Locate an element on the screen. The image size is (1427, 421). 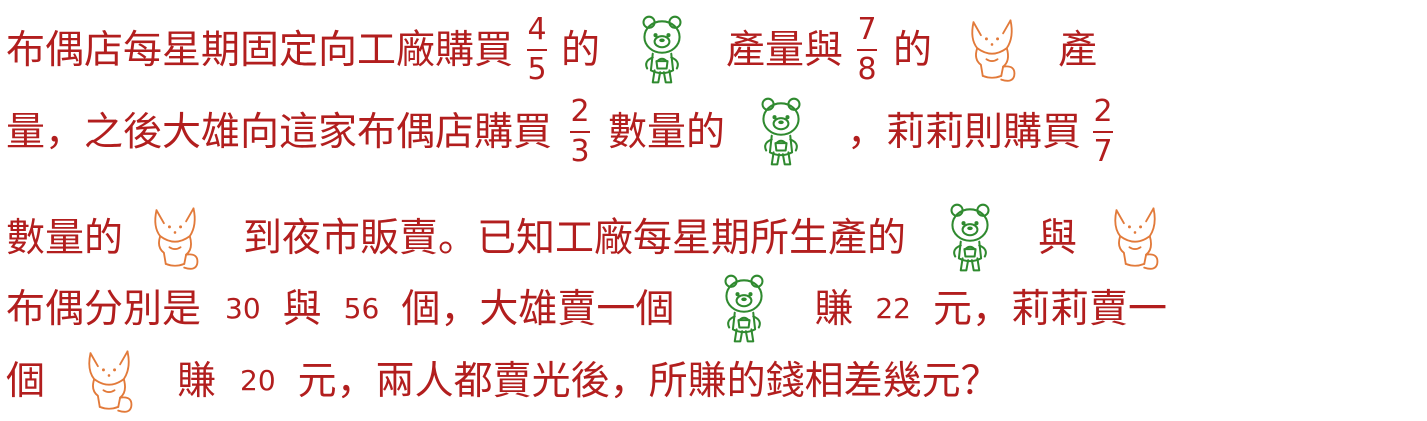
text-segment: 元，莉莉賣一 is located at coordinates (1049, 309).